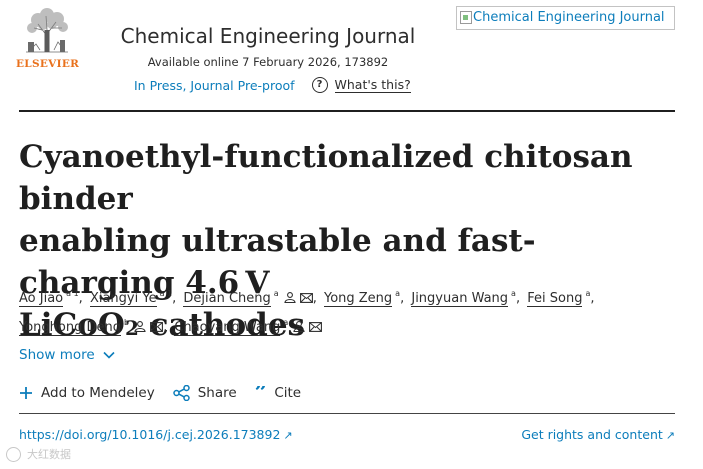 This screenshot has height=469, width=703. What do you see at coordinates (26, 393) in the screenshot?
I see `plus-icon` at bounding box center [26, 393].